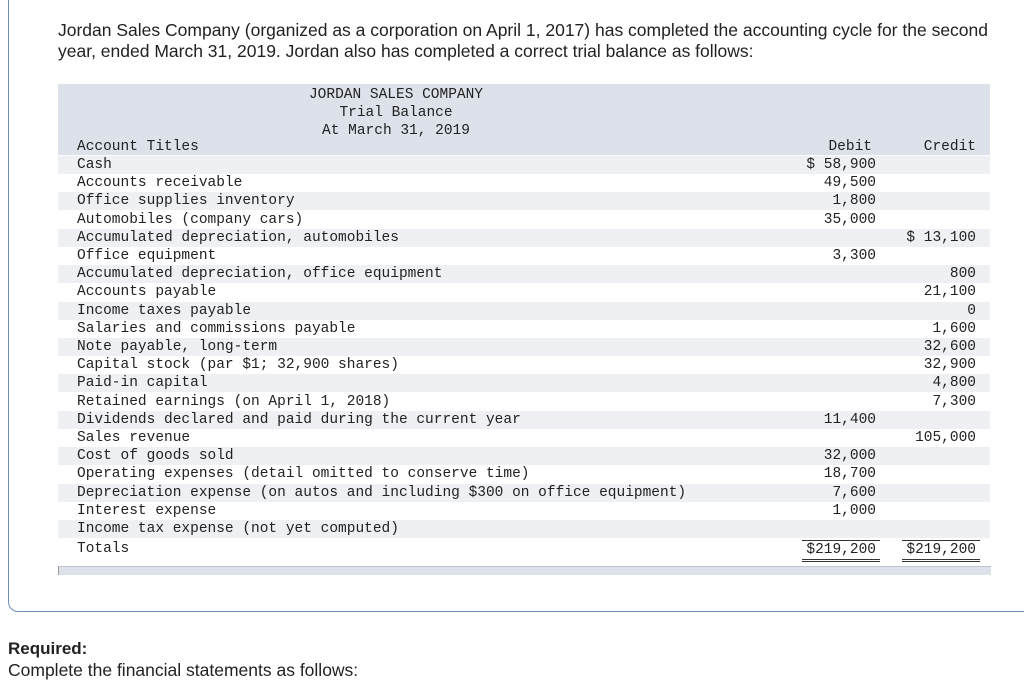 The image size is (1024, 684). I want to click on row-debit: 11,400, so click(849, 419).